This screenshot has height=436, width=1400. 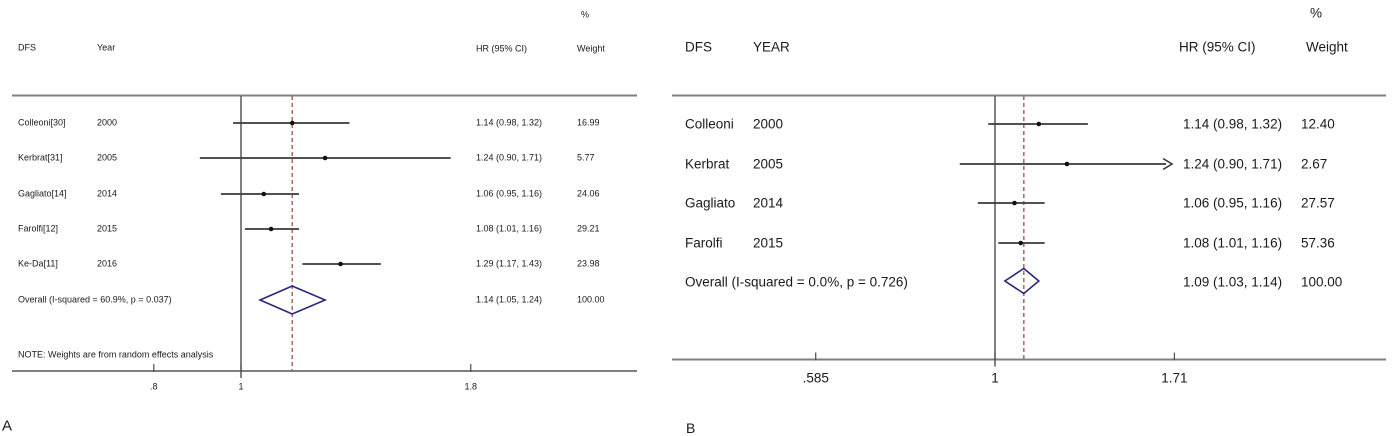 What do you see at coordinates (1233, 282) in the screenshot?
I see `panel-b-overall-hr: 1.09 (1.03, 1.14)` at bounding box center [1233, 282].